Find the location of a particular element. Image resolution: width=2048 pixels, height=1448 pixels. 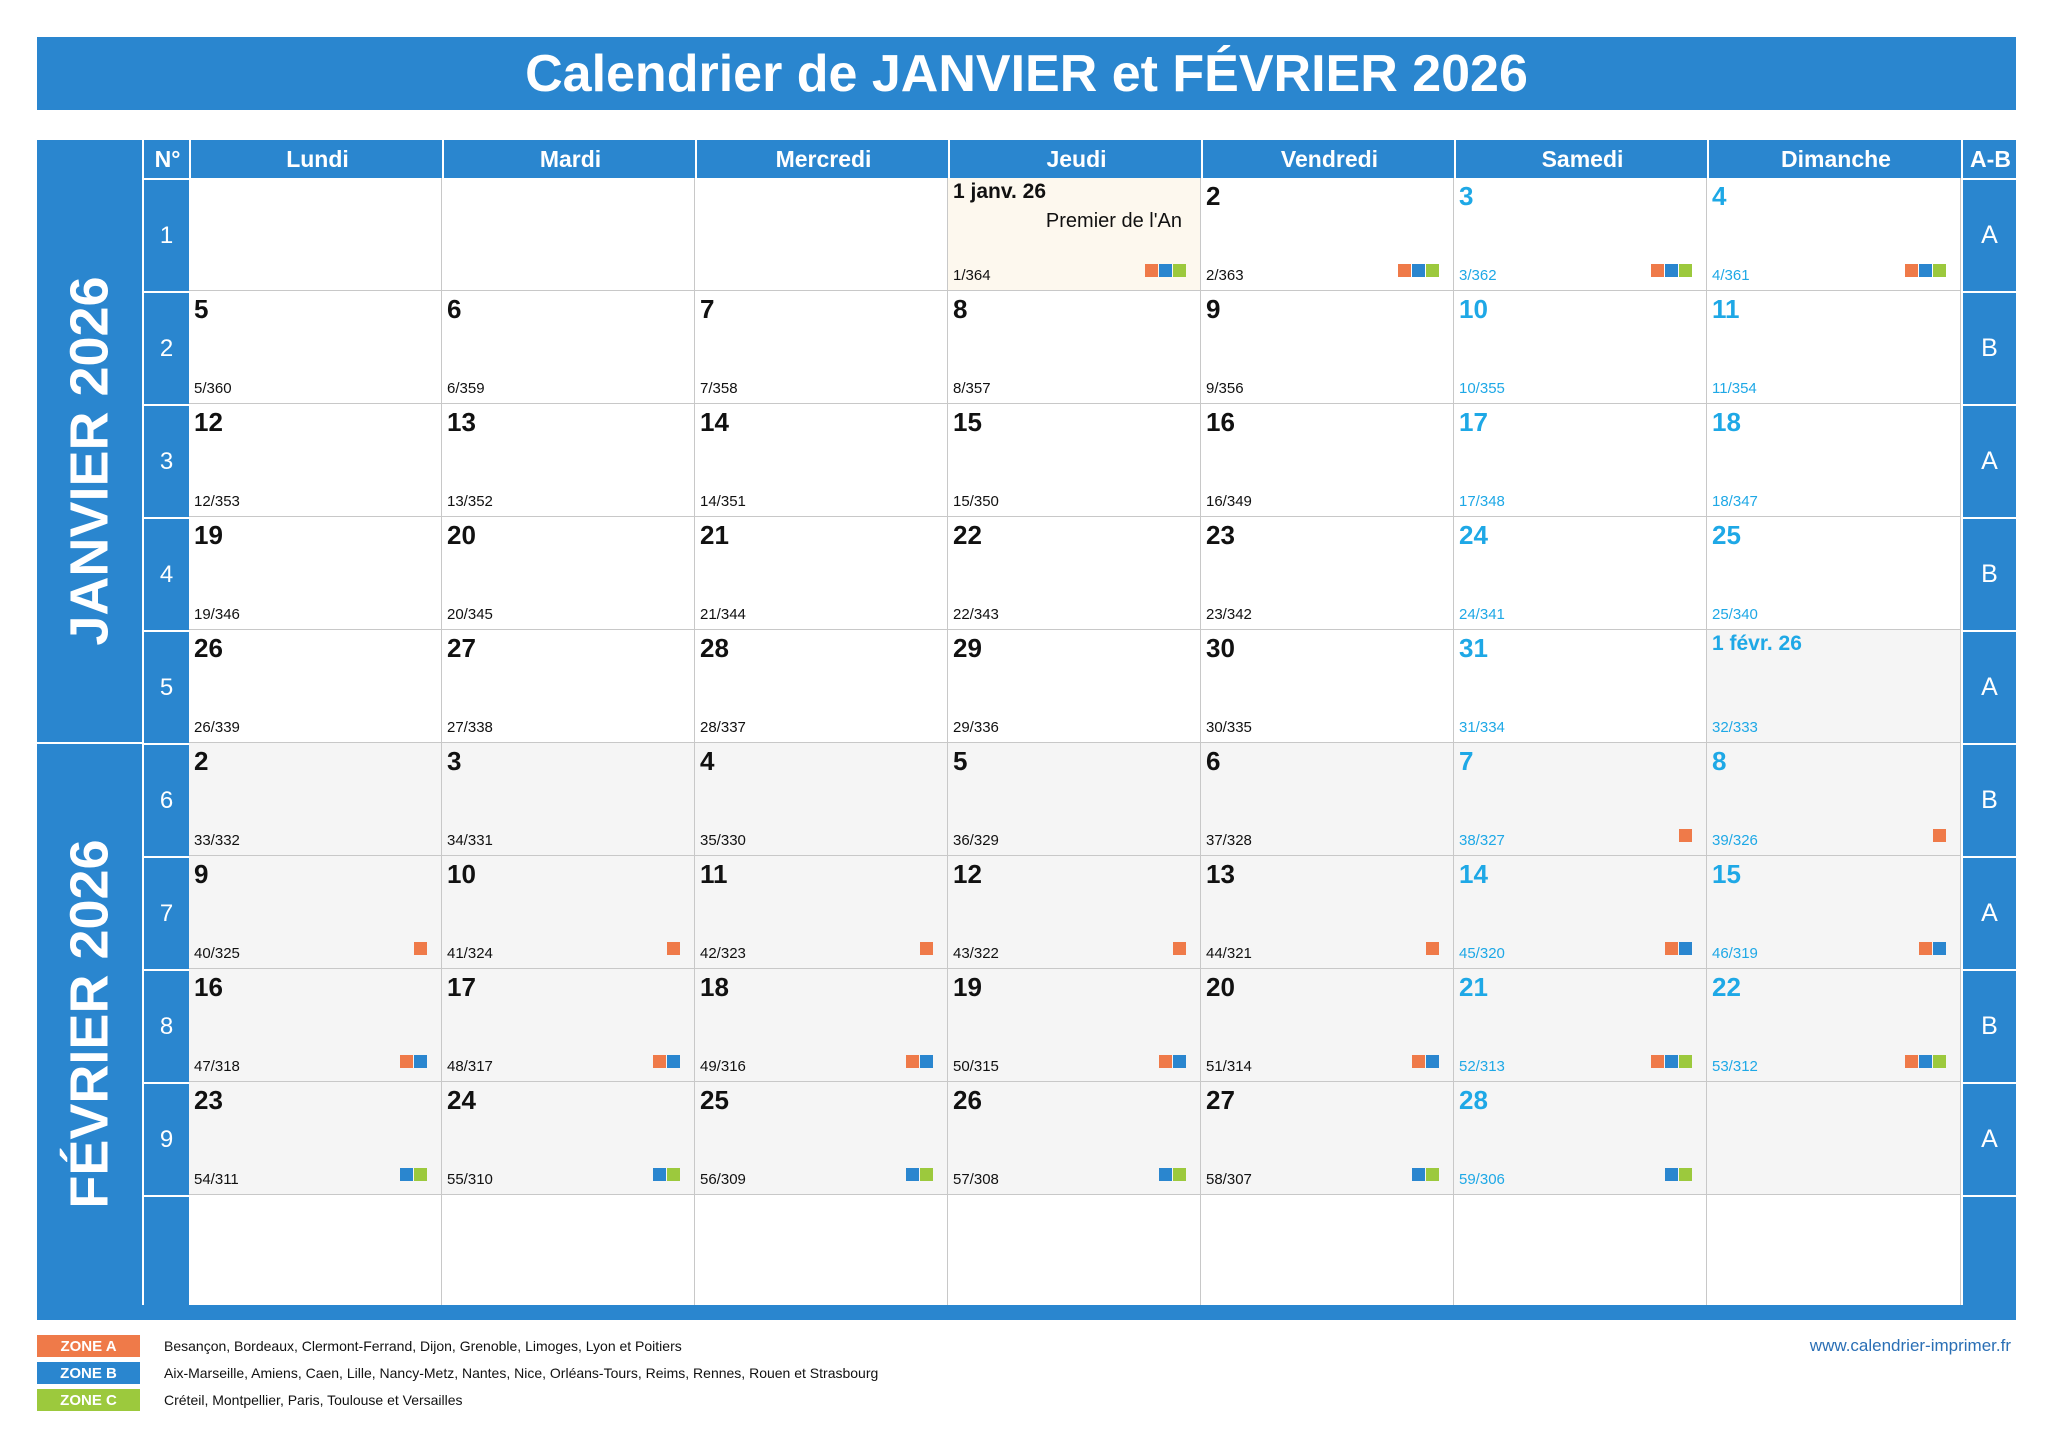

day-cell-dimanche: 15 46/319 is located at coordinates (1834, 912).